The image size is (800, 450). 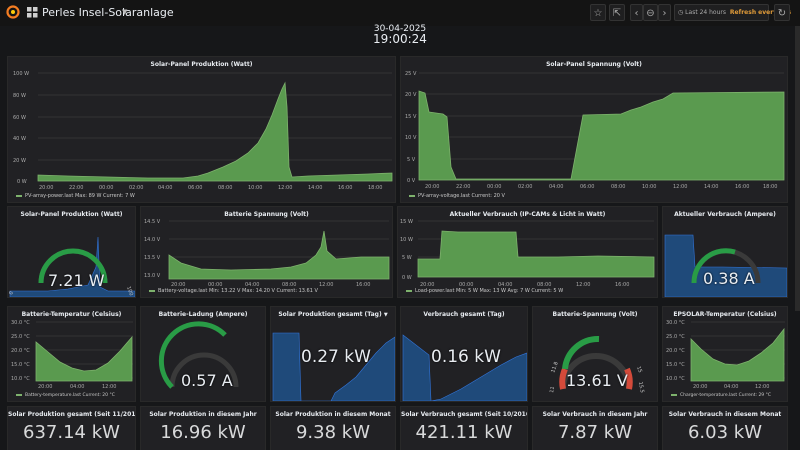 I want to click on stat-panel: Solar Verbrauch in diesem Monat 6.03 kW, so click(x=725, y=428).